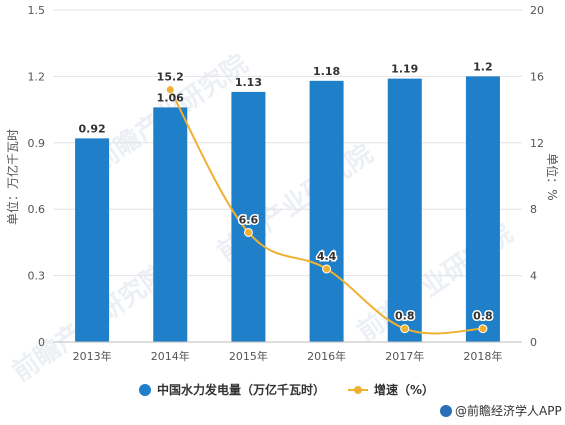 The height and width of the screenshot is (425, 565). I want to click on y-tick-label: 1.2, so click(37, 76).